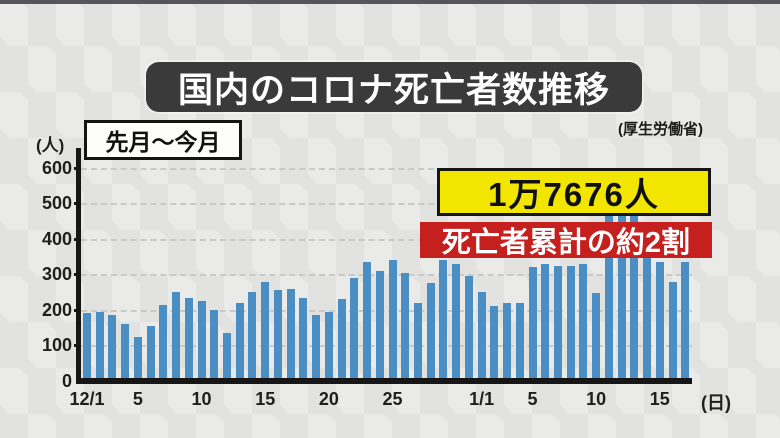 The width and height of the screenshot is (780, 438). I want to click on y-axis-label-400: 400, so click(56, 238).